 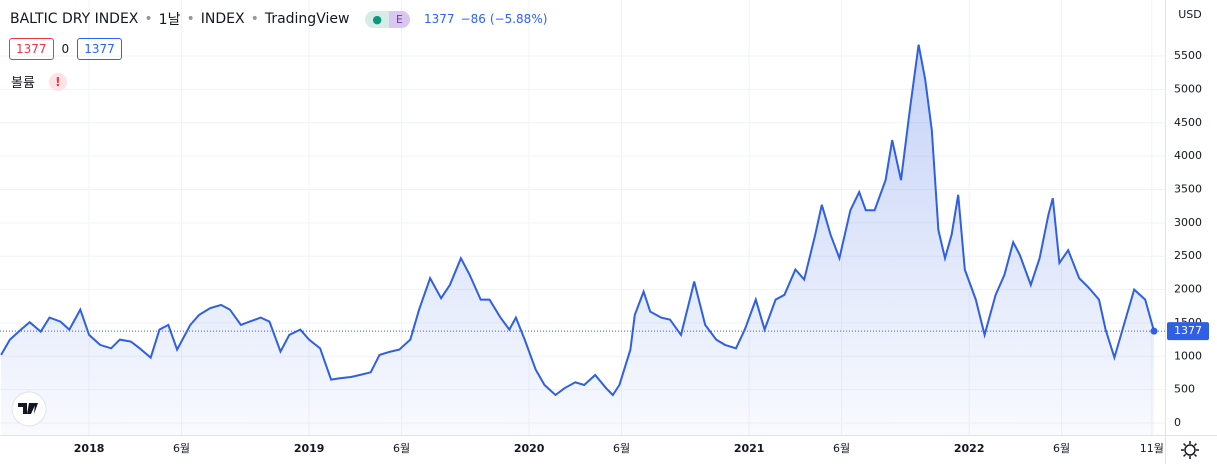 What do you see at coordinates (1184, 389) in the screenshot?
I see `y-tick-label: 500` at bounding box center [1184, 389].